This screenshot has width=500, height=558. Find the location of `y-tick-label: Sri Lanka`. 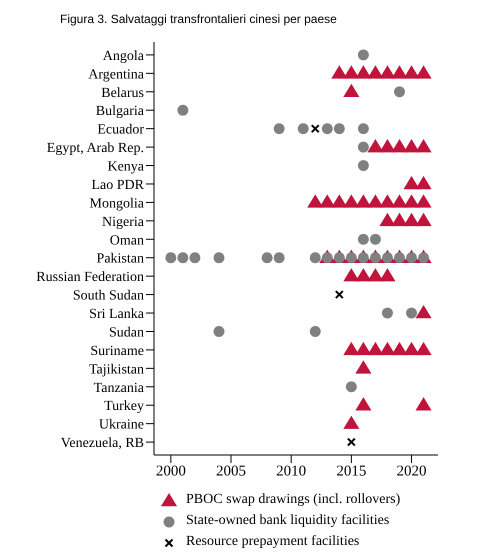

y-tick-label: Sri Lanka is located at coordinates (117, 314).